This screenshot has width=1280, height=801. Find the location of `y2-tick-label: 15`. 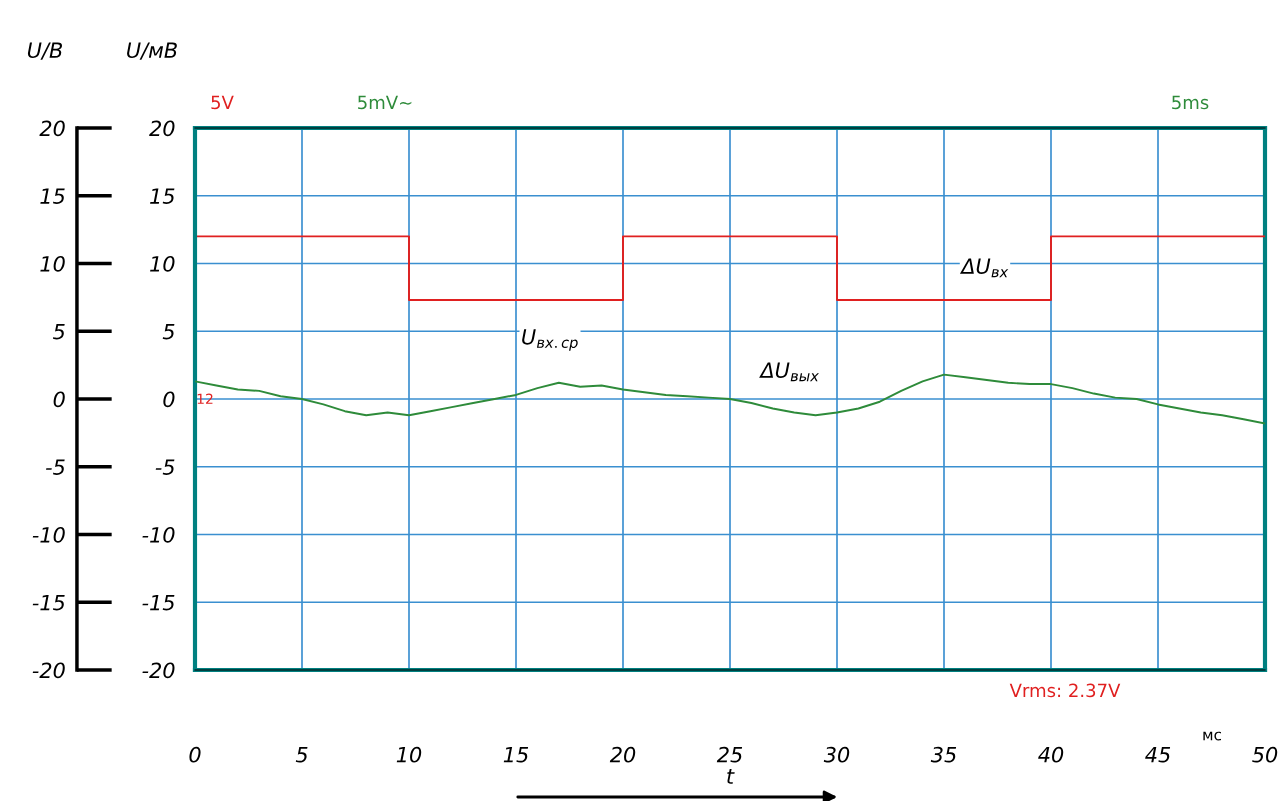

y2-tick-label: 15 is located at coordinates (162, 196).